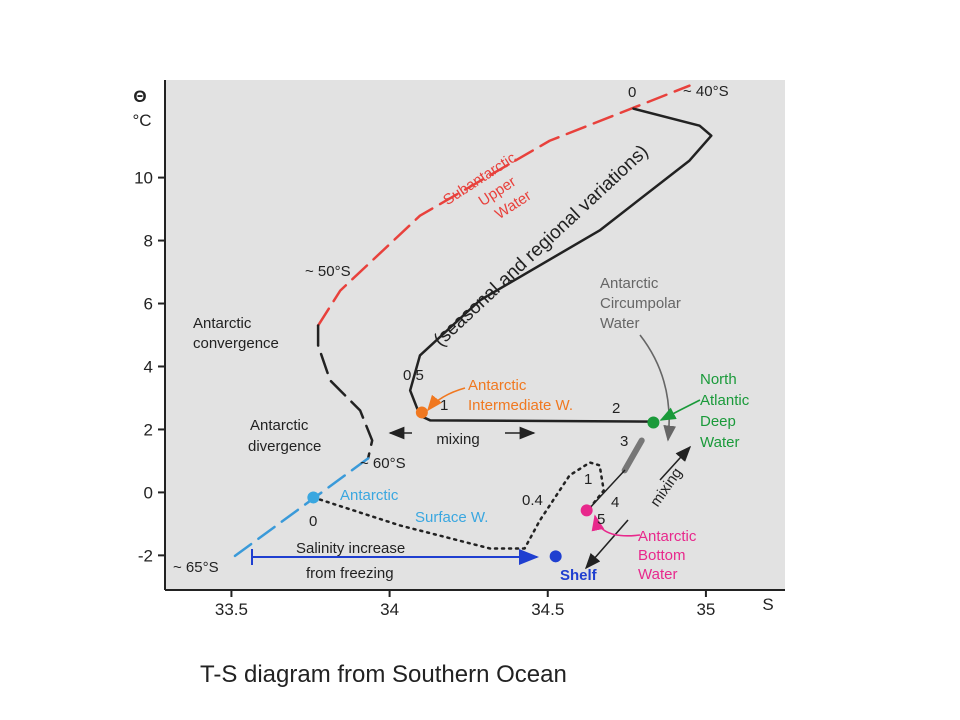 The width and height of the screenshot is (960, 720). I want to click on annotation: Circumpolar, so click(640, 303).